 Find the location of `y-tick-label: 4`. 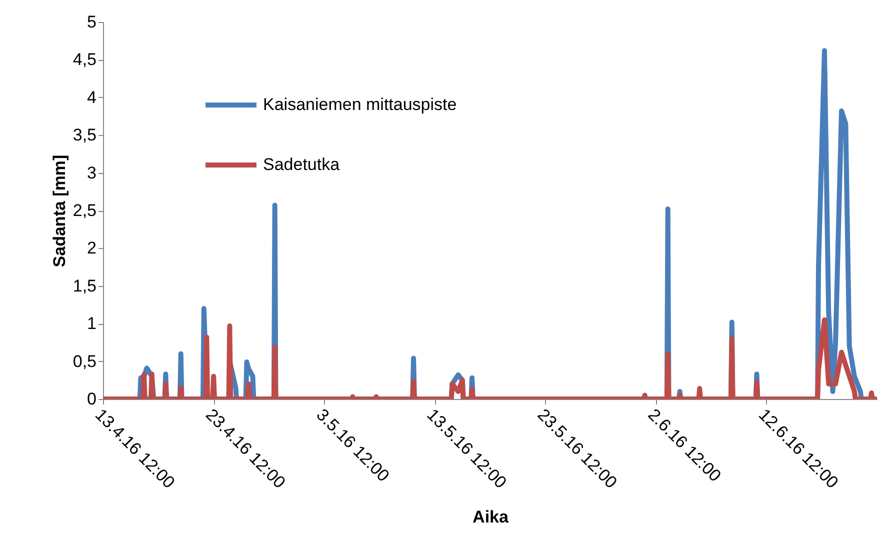

y-tick-label: 4 is located at coordinates (91, 97).